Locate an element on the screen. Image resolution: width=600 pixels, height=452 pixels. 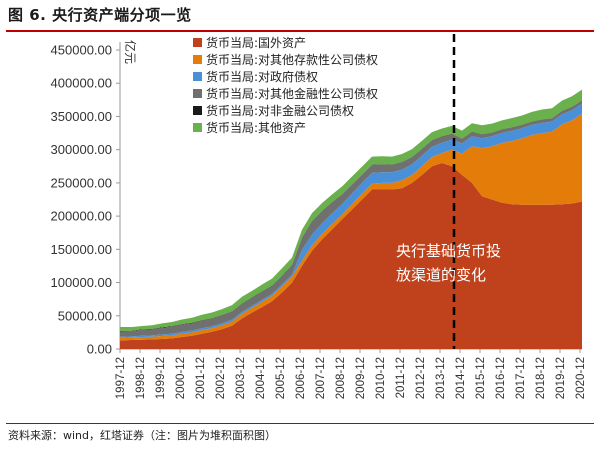
y-tick-label: 200000.00 is located at coordinates (81, 216).